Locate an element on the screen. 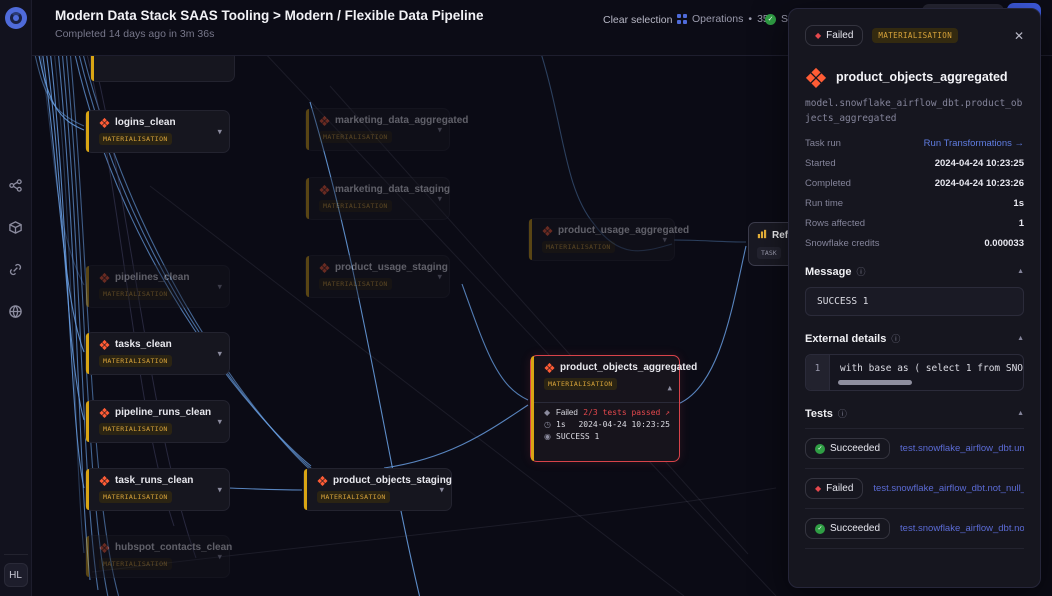 The width and height of the screenshot is (1052, 596). node-label: marketing_data_aggregated is located at coordinates (402, 120).